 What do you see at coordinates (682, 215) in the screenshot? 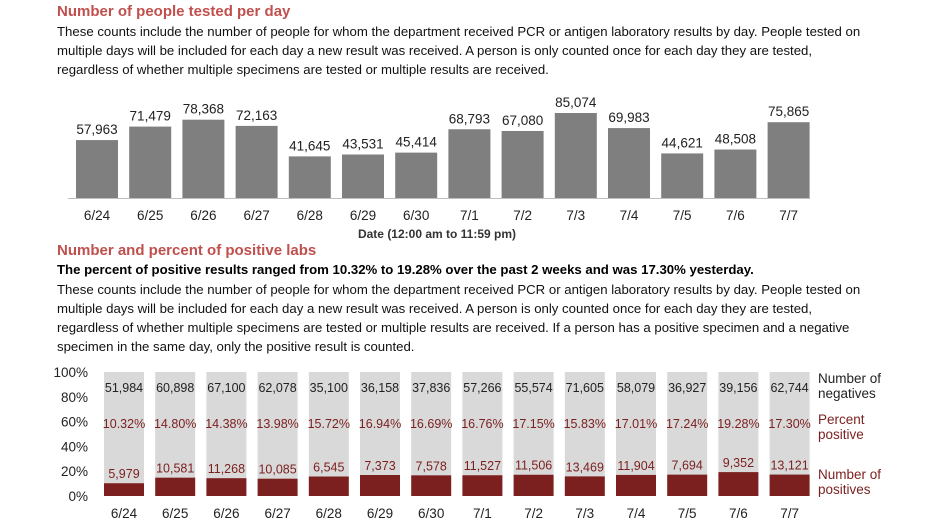
I see `x-tick-label: 7/5` at bounding box center [682, 215].